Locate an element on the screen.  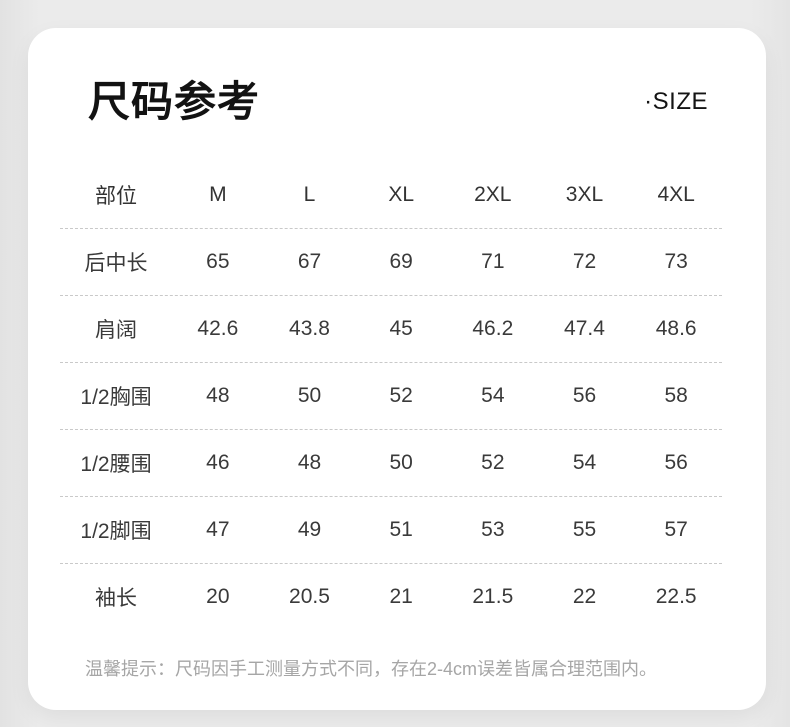
column-header-m: M is located at coordinates (218, 194).